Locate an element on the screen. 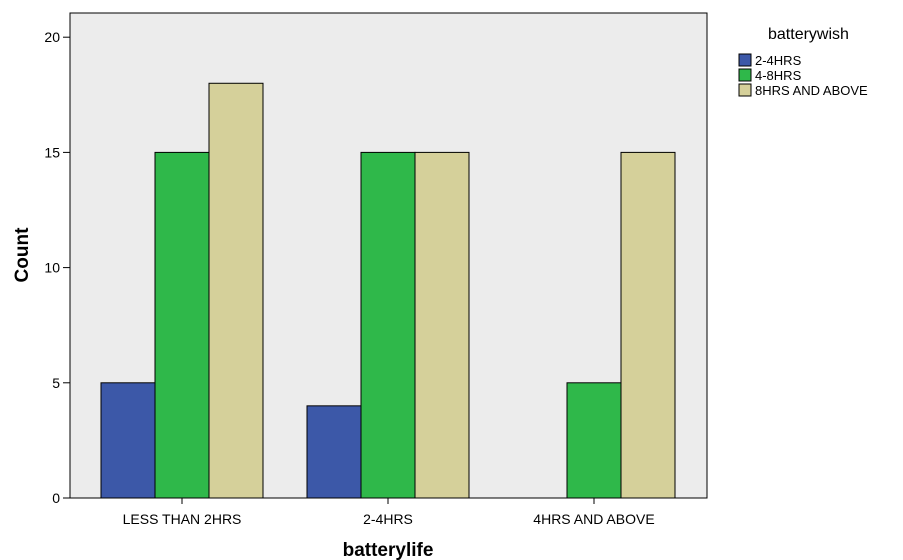 This screenshot has height=560, width=903. legend-label: 8HRS AND ABOVE is located at coordinates (811, 90).